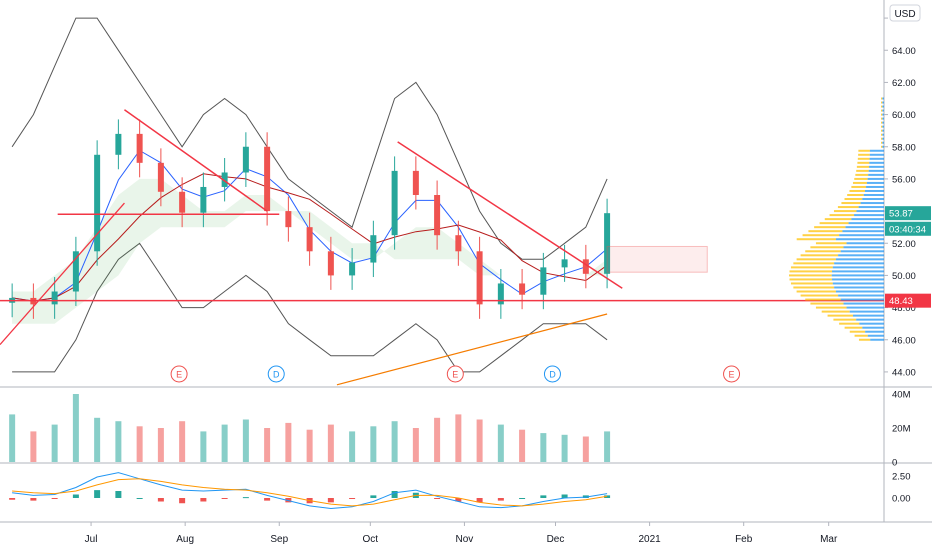 This screenshot has height=555, width=932. Describe the element at coordinates (904, 51) in the screenshot. I see `price-tick-label: 64.00` at that location.